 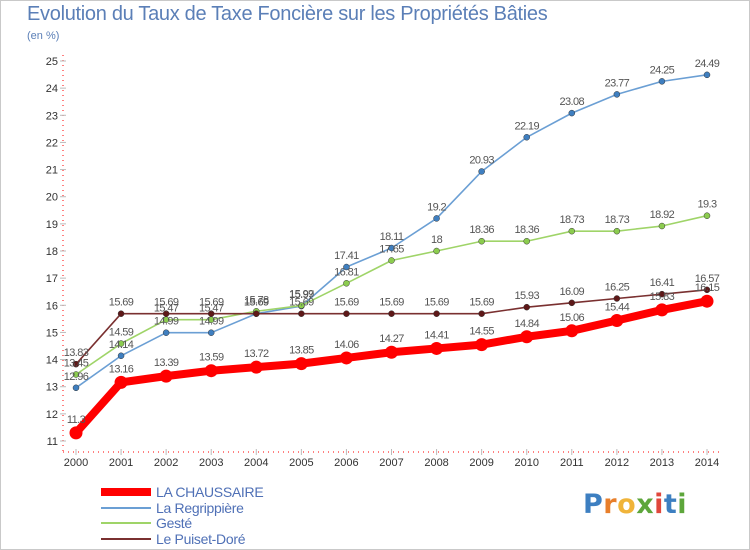 I want to click on data-label-geste: 14.59, so click(x=121, y=333).